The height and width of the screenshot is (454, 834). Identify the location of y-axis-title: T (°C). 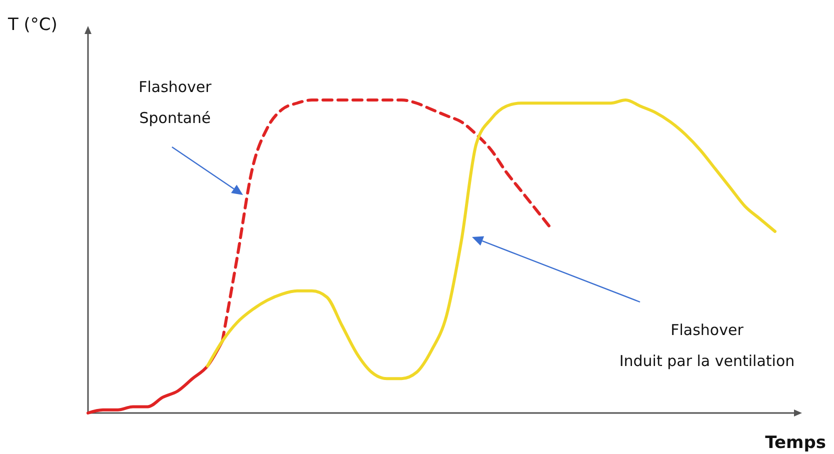
(32, 25).